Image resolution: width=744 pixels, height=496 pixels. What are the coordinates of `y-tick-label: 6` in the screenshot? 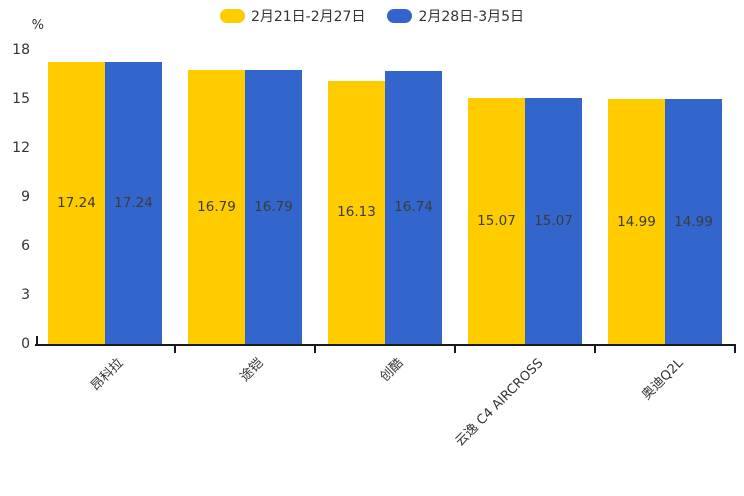 It's located at (25, 246).